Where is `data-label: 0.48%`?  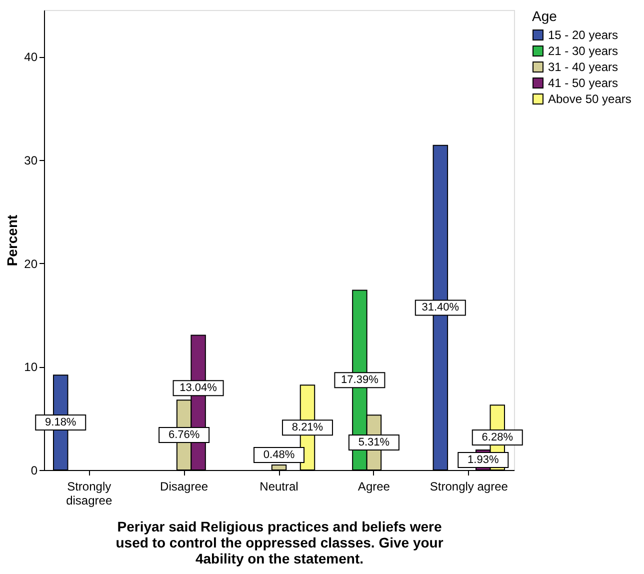 data-label: 0.48% is located at coordinates (279, 455).